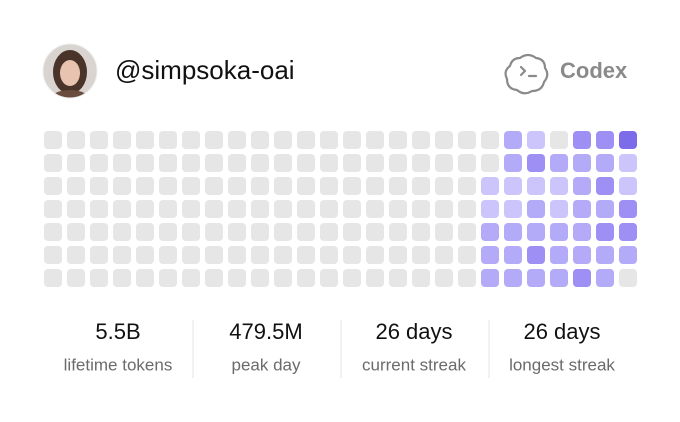 Image resolution: width=680 pixels, height=422 pixels. Describe the element at coordinates (413, 331) in the screenshot. I see `stat-value: 26 days` at that location.